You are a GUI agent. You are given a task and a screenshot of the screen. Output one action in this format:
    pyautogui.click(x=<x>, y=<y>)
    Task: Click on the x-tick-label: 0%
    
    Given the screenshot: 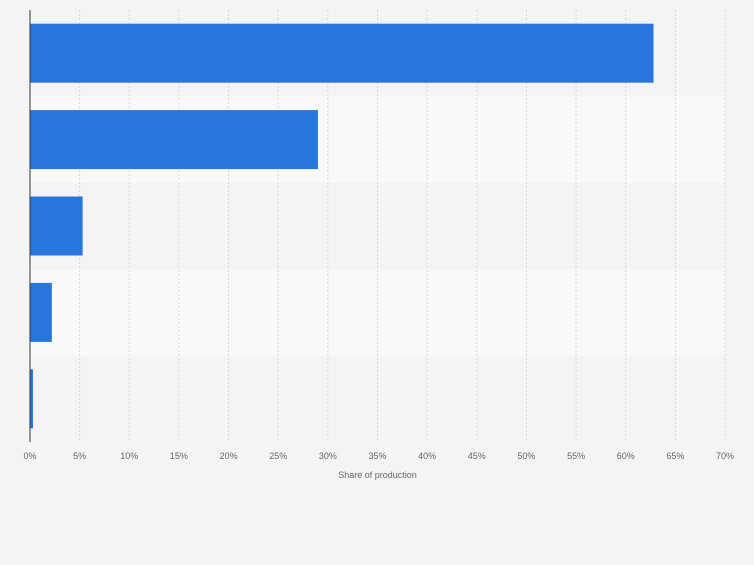 What is the action you would take?
    pyautogui.click(x=29, y=456)
    